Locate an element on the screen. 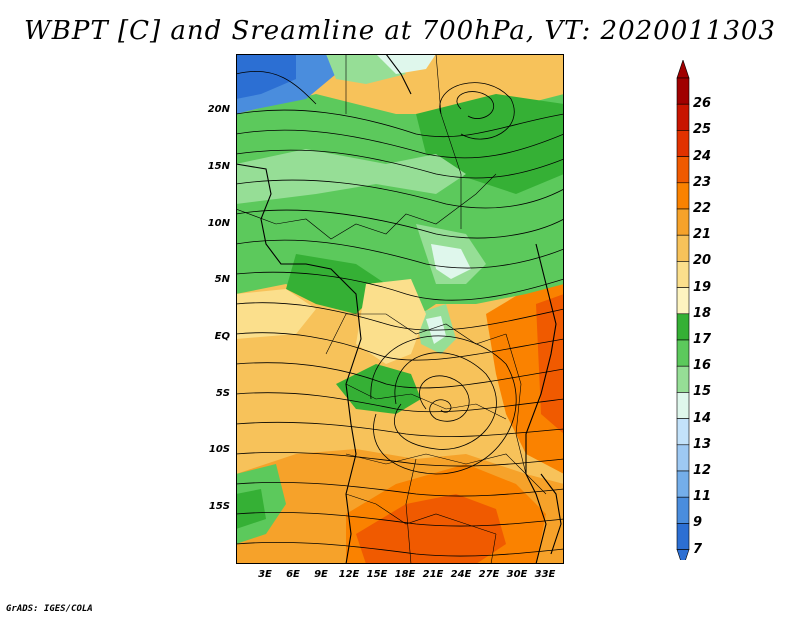 The image size is (800, 618). lon-label-3e: 3E is located at coordinates (265, 574).